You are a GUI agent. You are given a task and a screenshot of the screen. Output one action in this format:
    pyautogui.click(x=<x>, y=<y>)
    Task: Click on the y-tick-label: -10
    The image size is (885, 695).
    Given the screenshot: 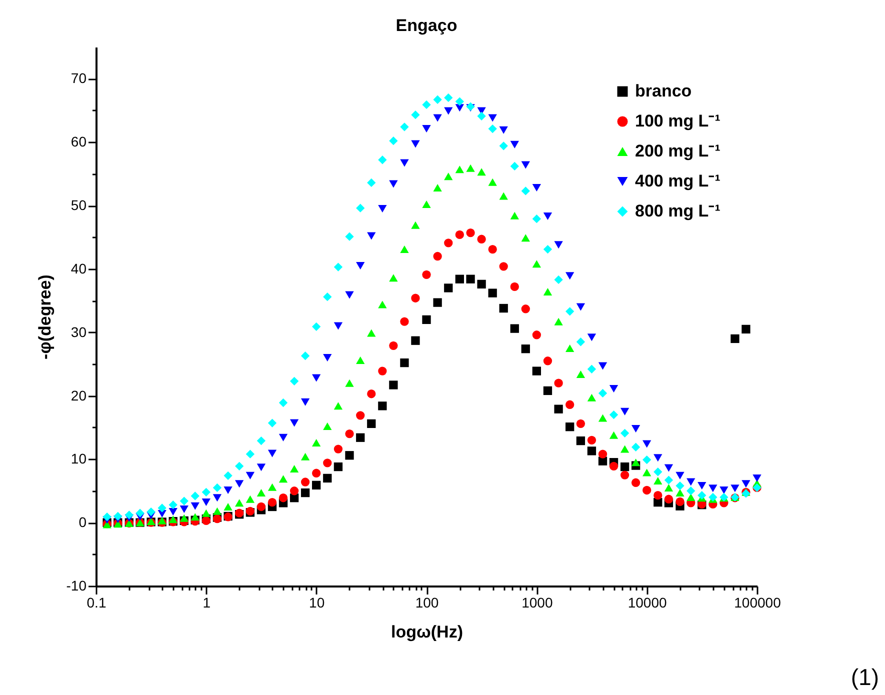 What is the action you would take?
    pyautogui.click(x=76, y=586)
    